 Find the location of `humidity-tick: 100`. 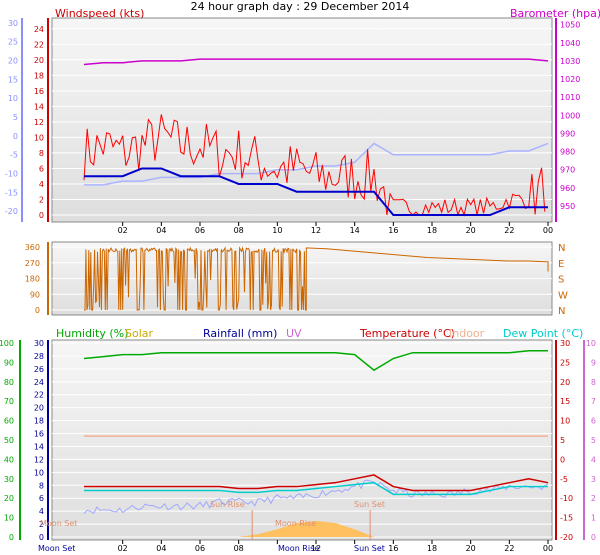

humidity-tick: 100 is located at coordinates (7, 343).